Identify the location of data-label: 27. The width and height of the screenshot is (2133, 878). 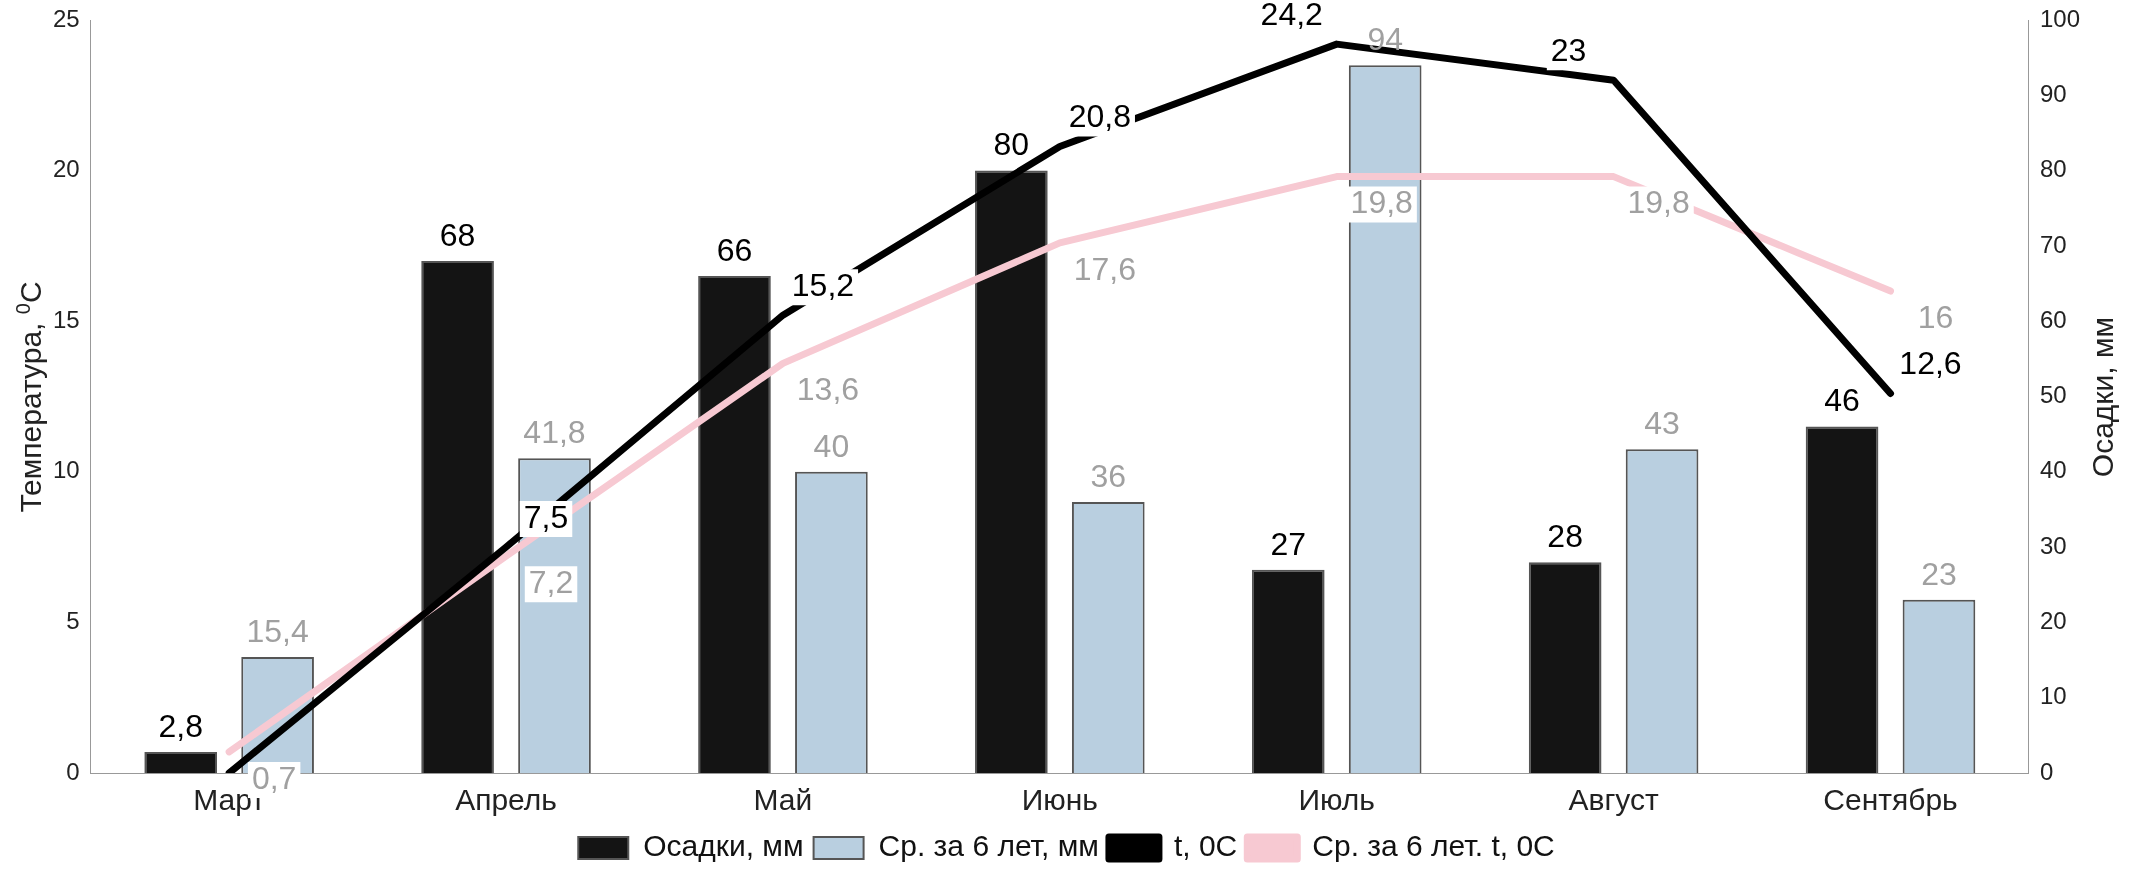
(1288, 543).